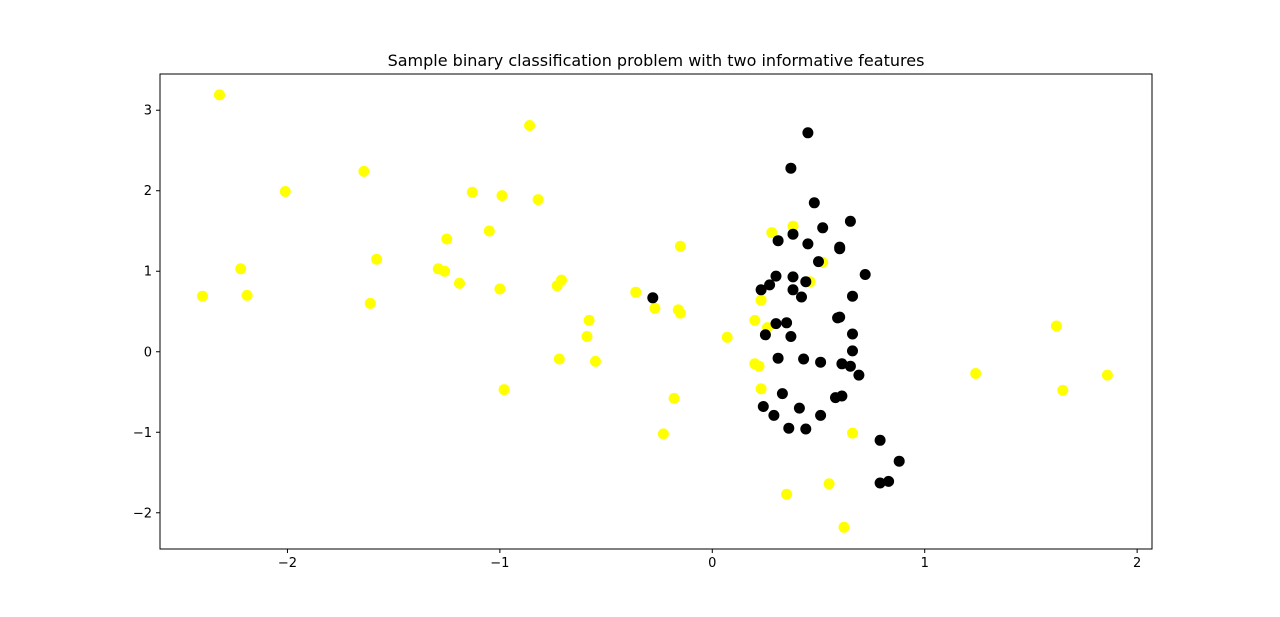 Image resolution: width=1280 pixels, height=617 pixels. Describe the element at coordinates (1137, 563) in the screenshot. I see `x-tick-label: 2` at that location.